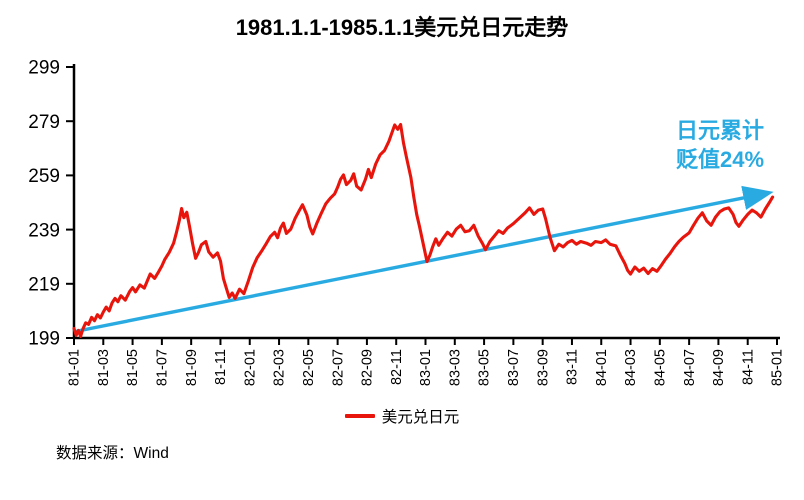 The height and width of the screenshot is (500, 804). I want to click on x-tick-label: 81-01, so click(75, 367).